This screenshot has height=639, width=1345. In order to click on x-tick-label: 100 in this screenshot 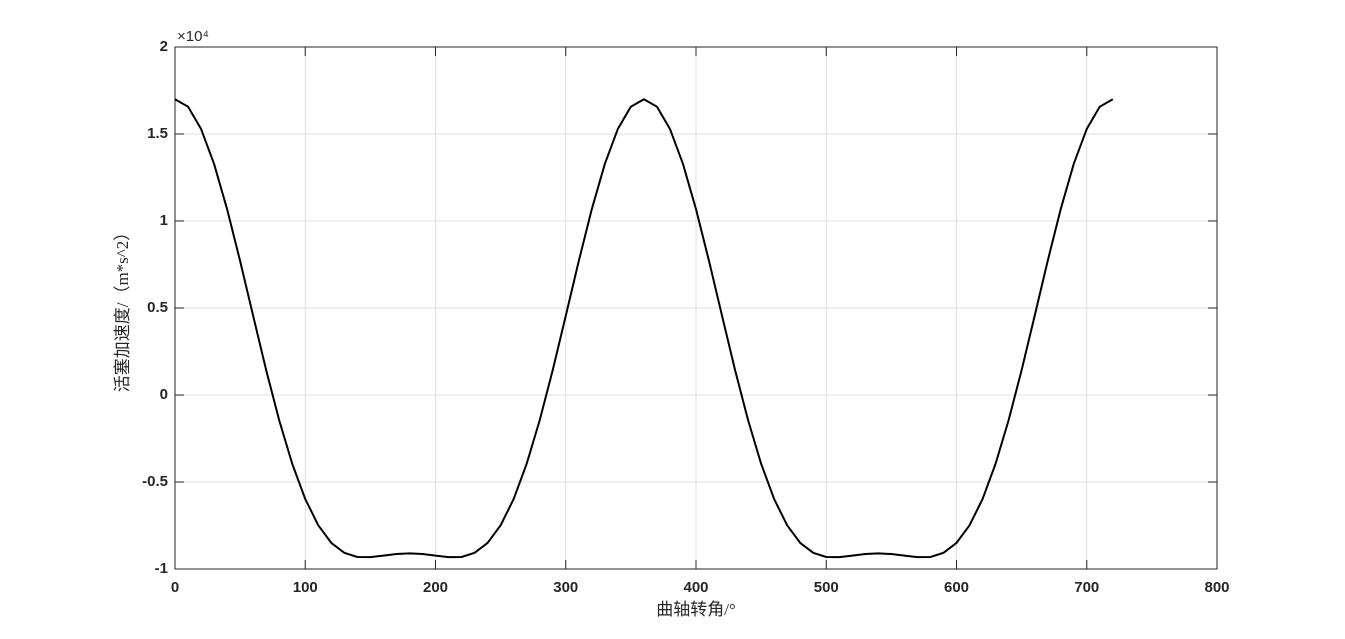, I will do `click(305, 587)`.